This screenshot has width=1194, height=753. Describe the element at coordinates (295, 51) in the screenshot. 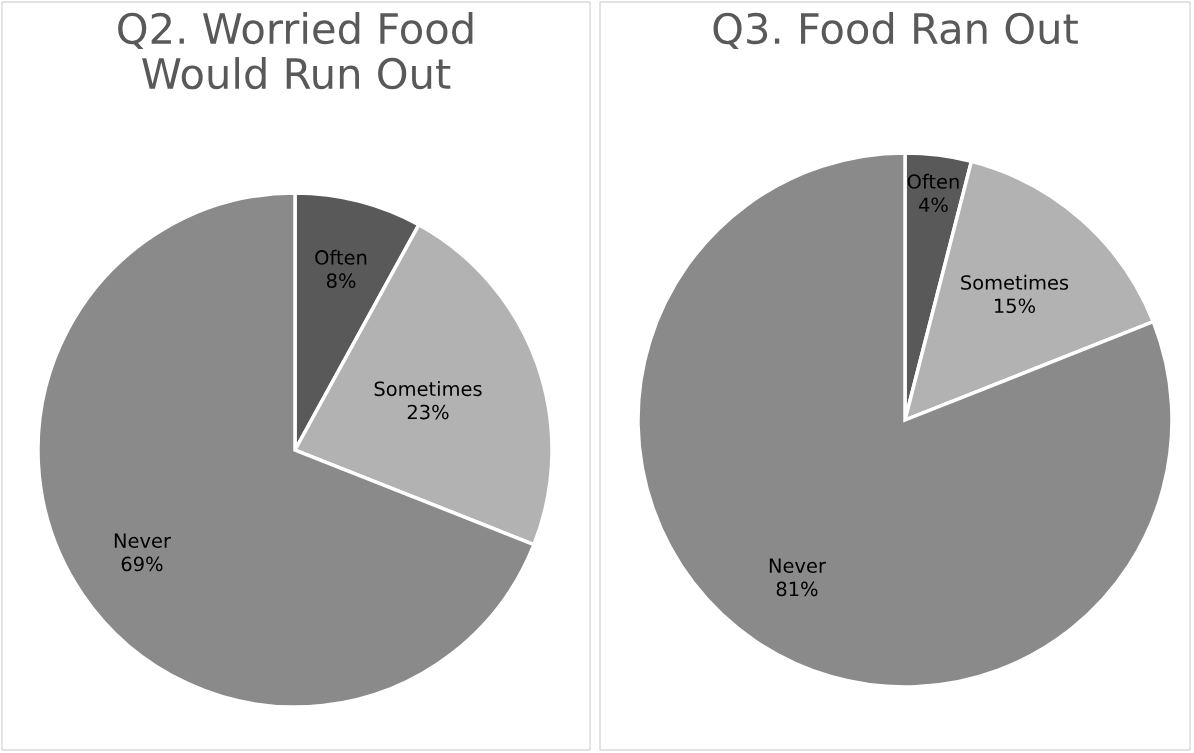

I see `chart-title: Q2. Worried Food Would Run Out` at that location.